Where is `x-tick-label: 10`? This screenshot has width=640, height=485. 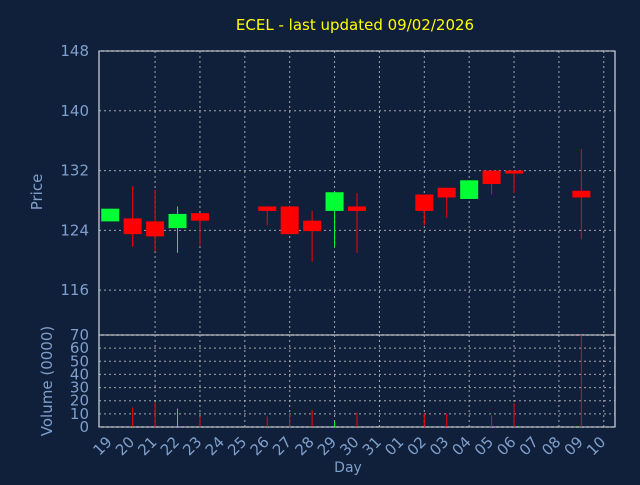 x-tick-label: 10 is located at coordinates (596, 446).